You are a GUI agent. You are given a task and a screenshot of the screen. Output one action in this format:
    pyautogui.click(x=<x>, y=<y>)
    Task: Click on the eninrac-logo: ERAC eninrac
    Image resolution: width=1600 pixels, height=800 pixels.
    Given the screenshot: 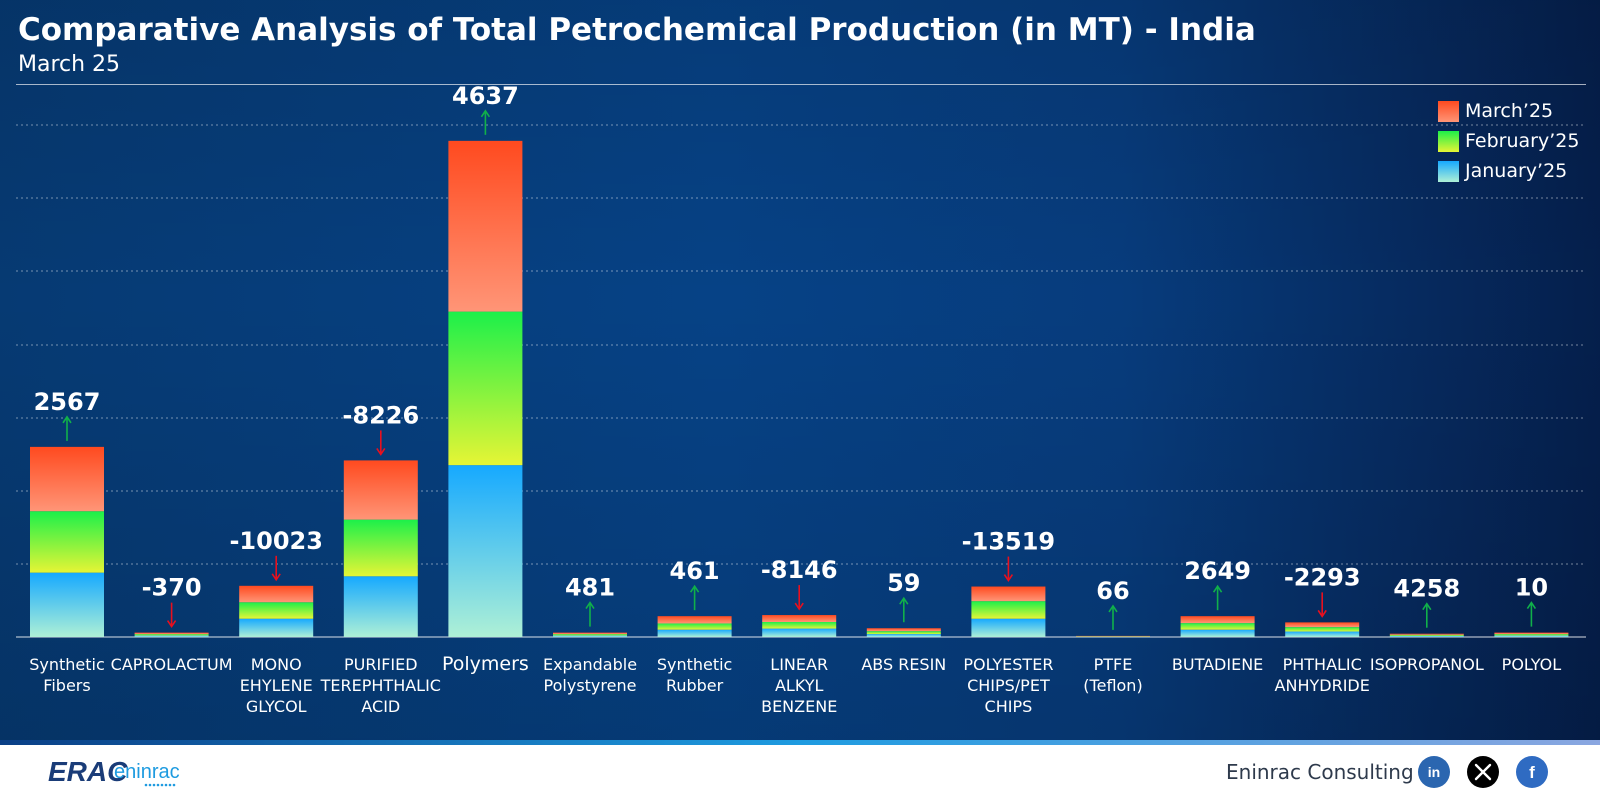 What is the action you would take?
    pyautogui.click(x=114, y=771)
    